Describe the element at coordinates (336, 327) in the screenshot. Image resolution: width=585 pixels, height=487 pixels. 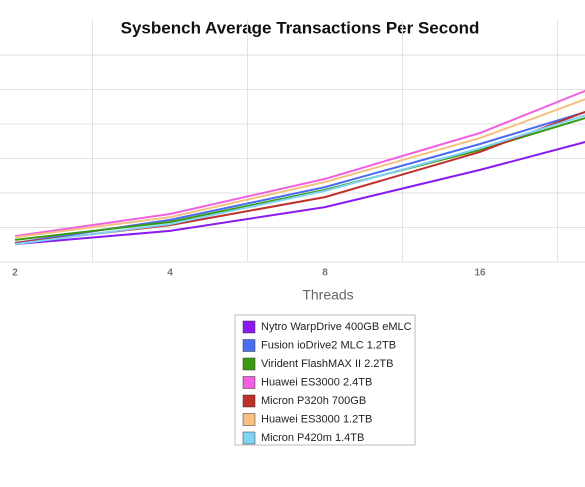
I see `legend-label: Nytro WarpDrive 400GB eMLC` at that location.